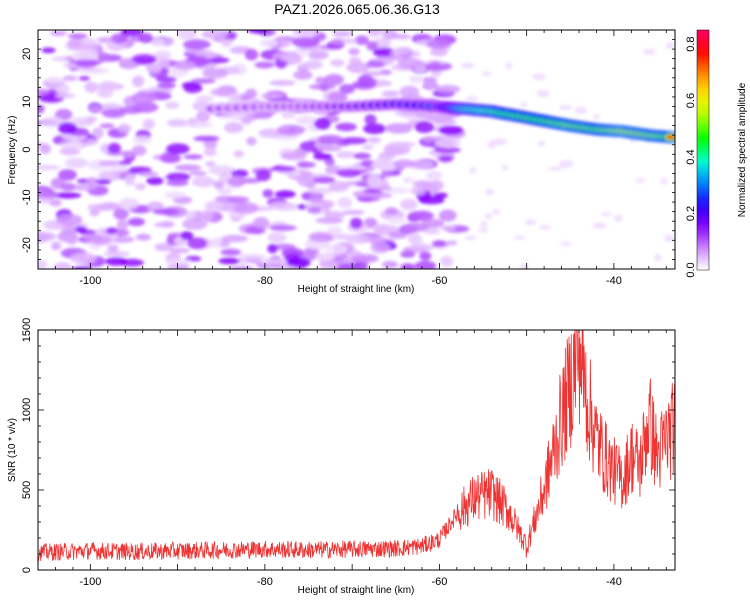  Describe the element at coordinates (357, 9) in the screenshot. I see `chart-title: PAZ1.2026.065.06.36.G13` at that location.